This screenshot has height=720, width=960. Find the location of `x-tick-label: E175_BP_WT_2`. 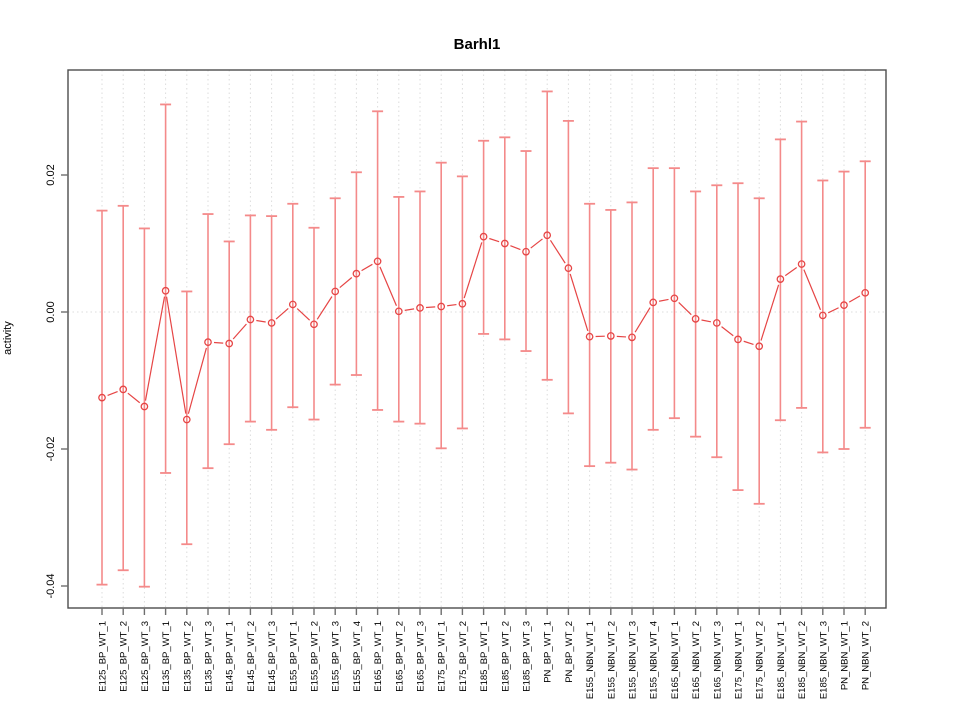

x-tick-label: E175_BP_WT_2 is located at coordinates (463, 656).